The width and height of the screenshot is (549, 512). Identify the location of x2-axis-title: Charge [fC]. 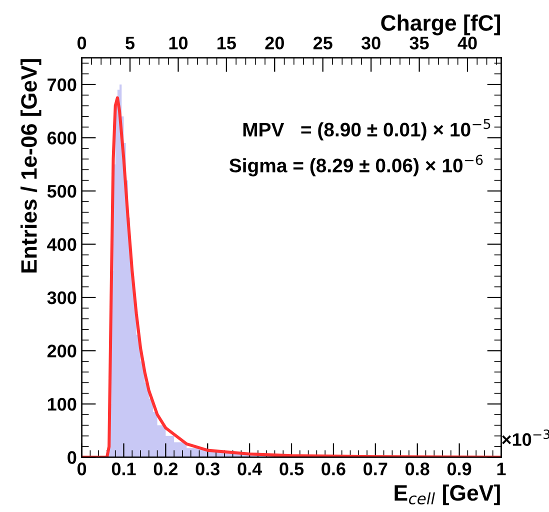
(440, 25).